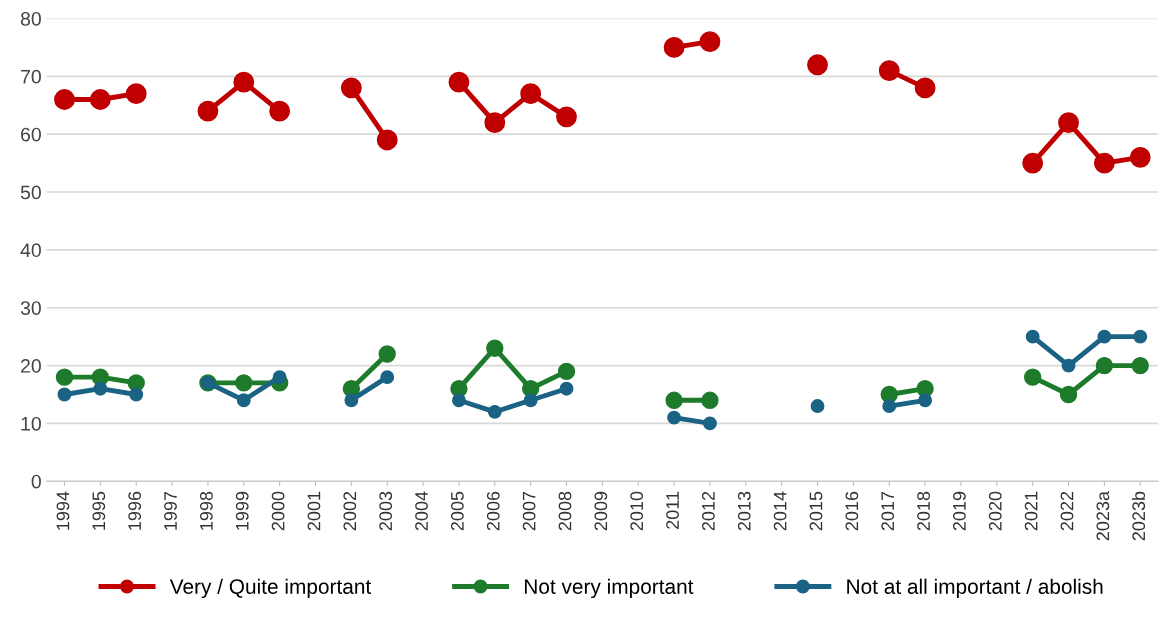  Describe the element at coordinates (31, 366) in the screenshot. I see `y-tick-label: 20` at that location.